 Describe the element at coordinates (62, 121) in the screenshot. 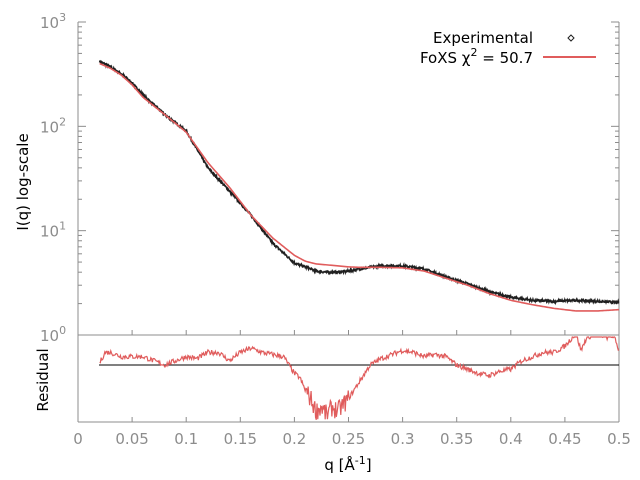

I see `y-tick-exp: 2` at that location.